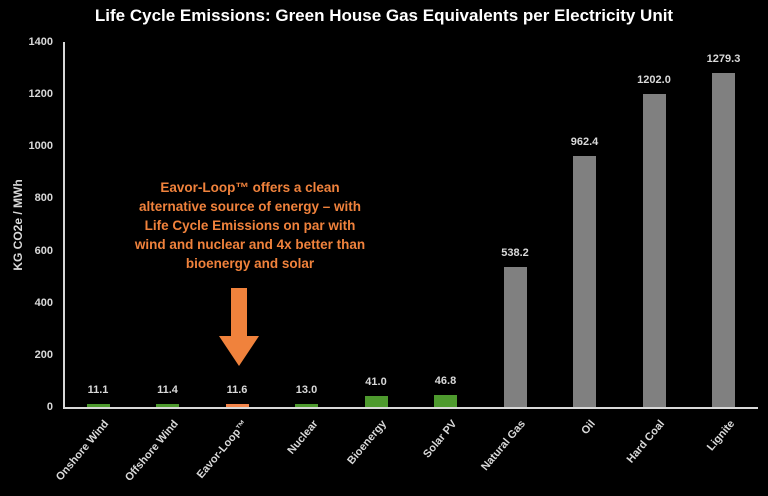 The width and height of the screenshot is (768, 496). I want to click on bar-value-label: 538.2, so click(515, 252).